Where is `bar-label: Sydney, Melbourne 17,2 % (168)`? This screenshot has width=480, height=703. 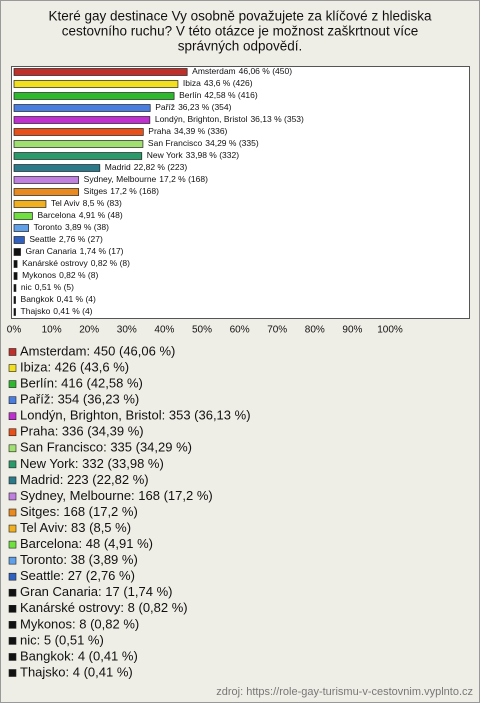
bar-label: Sydney, Melbourne 17,2 % (168) is located at coordinates (146, 179).